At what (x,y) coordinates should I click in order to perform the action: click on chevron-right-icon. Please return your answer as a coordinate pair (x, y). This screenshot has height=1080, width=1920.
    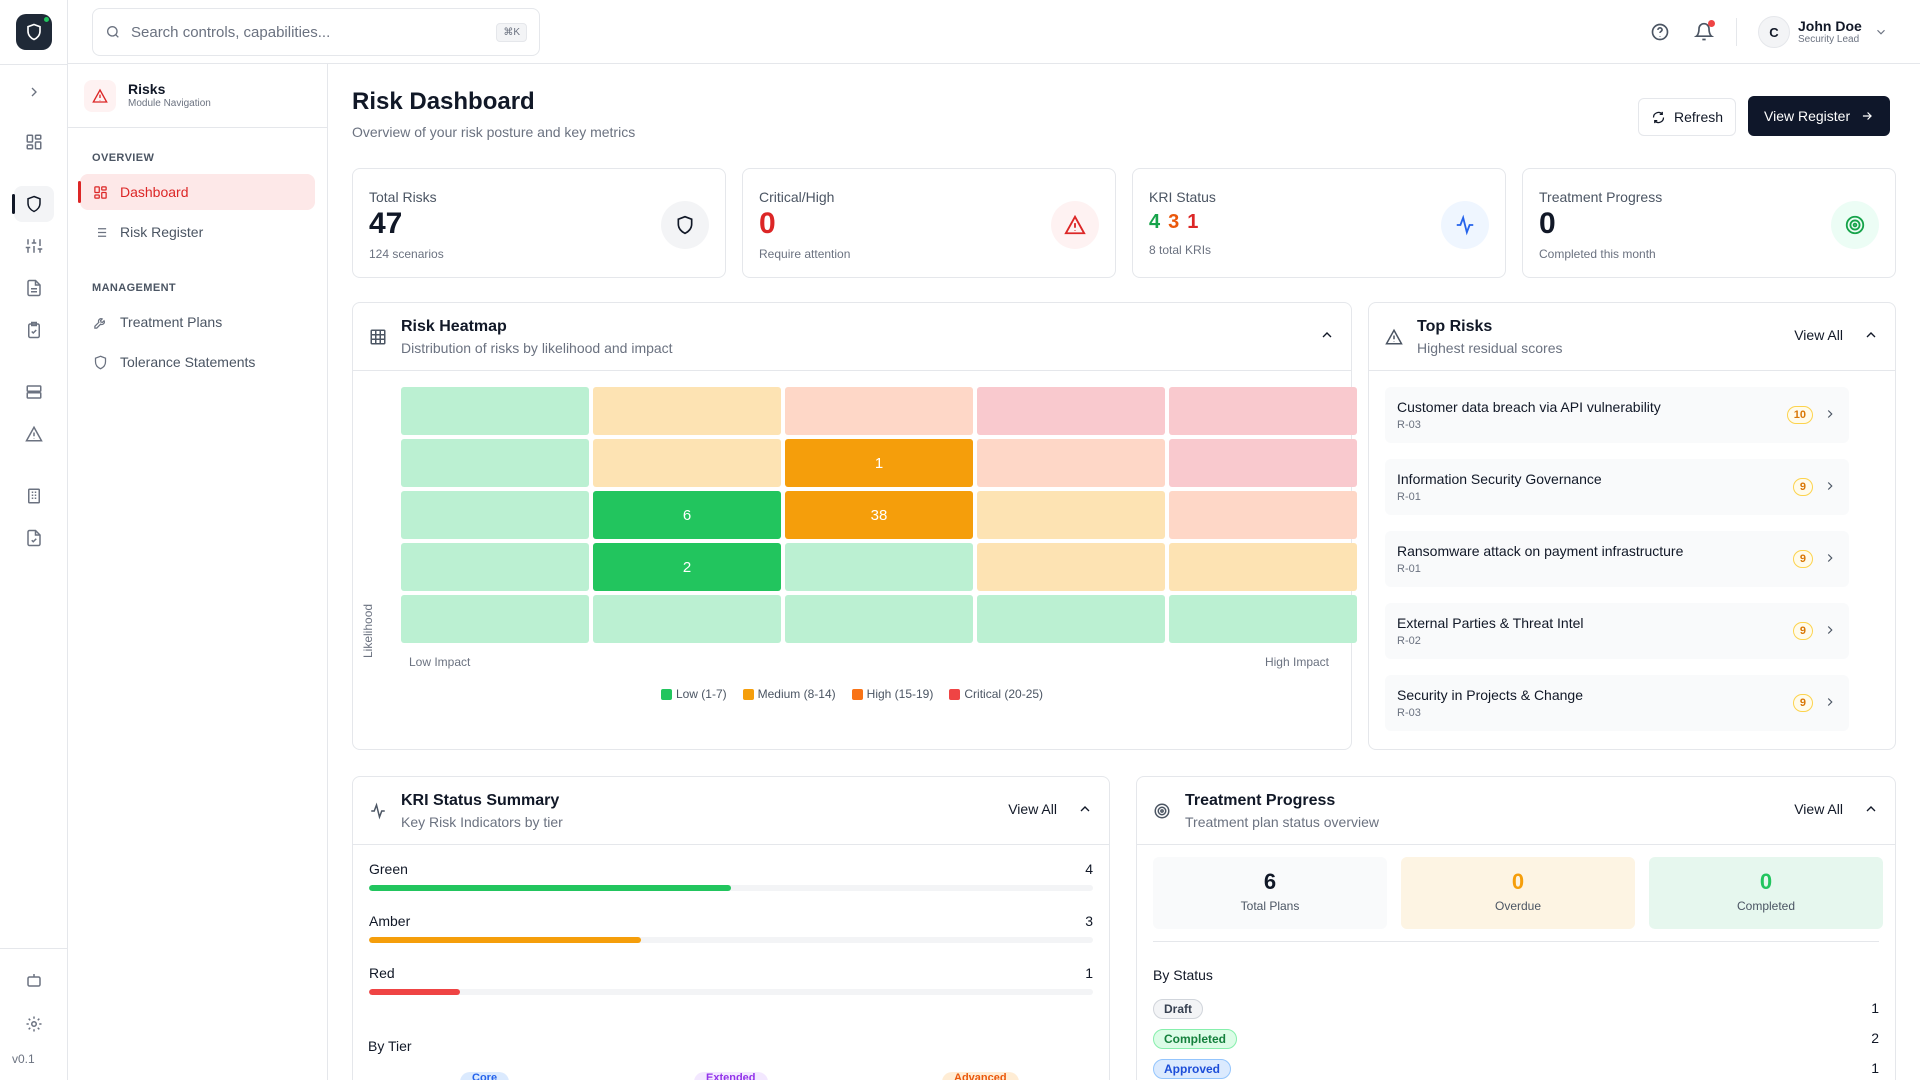
    Looking at the image, I should click on (1830, 630).